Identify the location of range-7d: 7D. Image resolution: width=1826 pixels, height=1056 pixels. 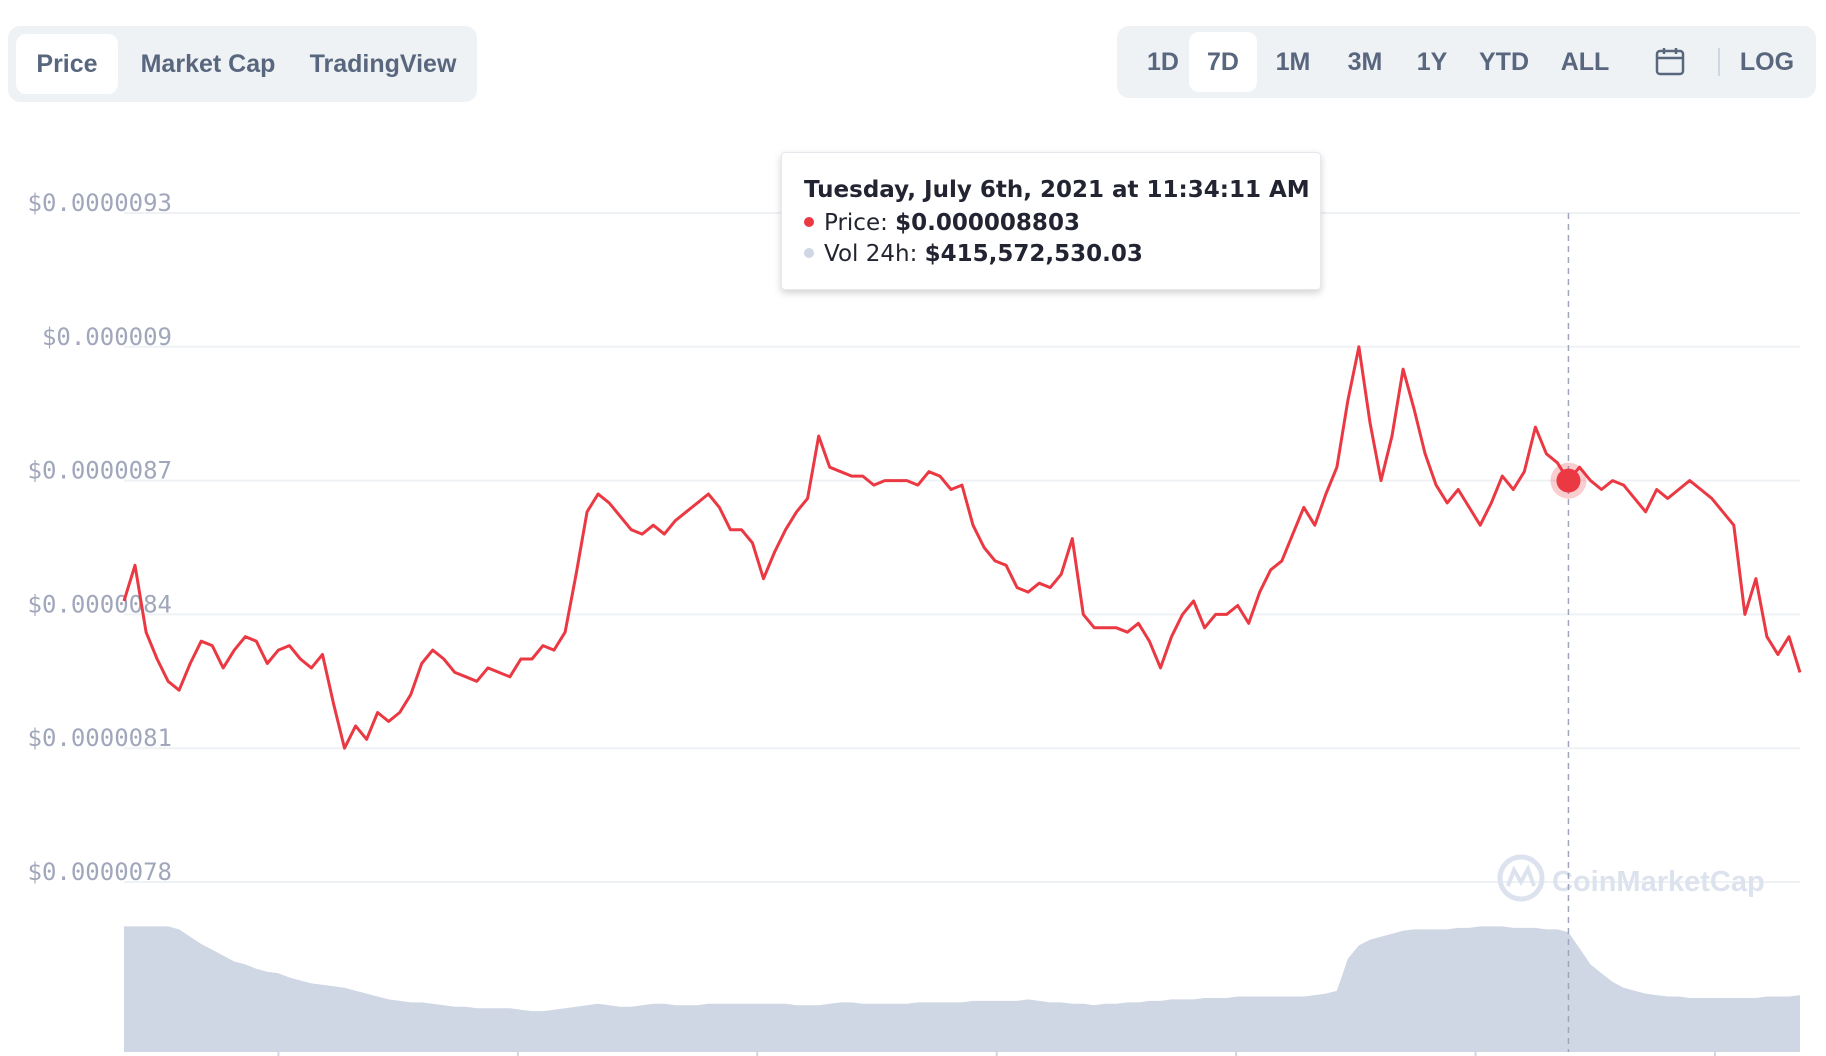
(1223, 62).